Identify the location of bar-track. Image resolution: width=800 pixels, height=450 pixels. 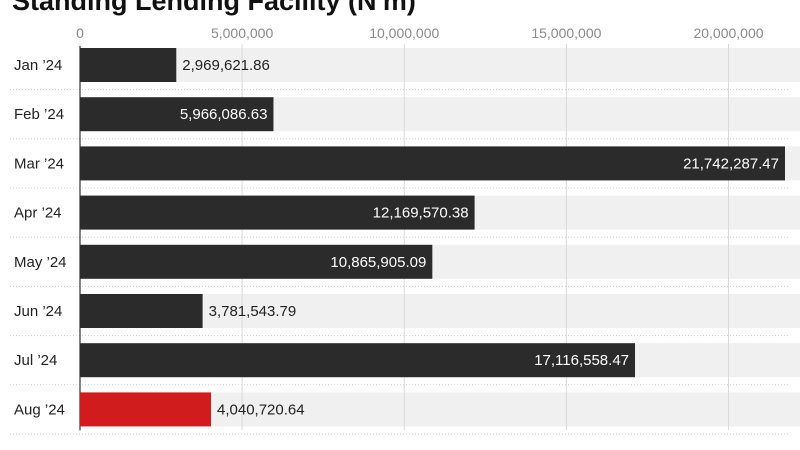
(440, 65).